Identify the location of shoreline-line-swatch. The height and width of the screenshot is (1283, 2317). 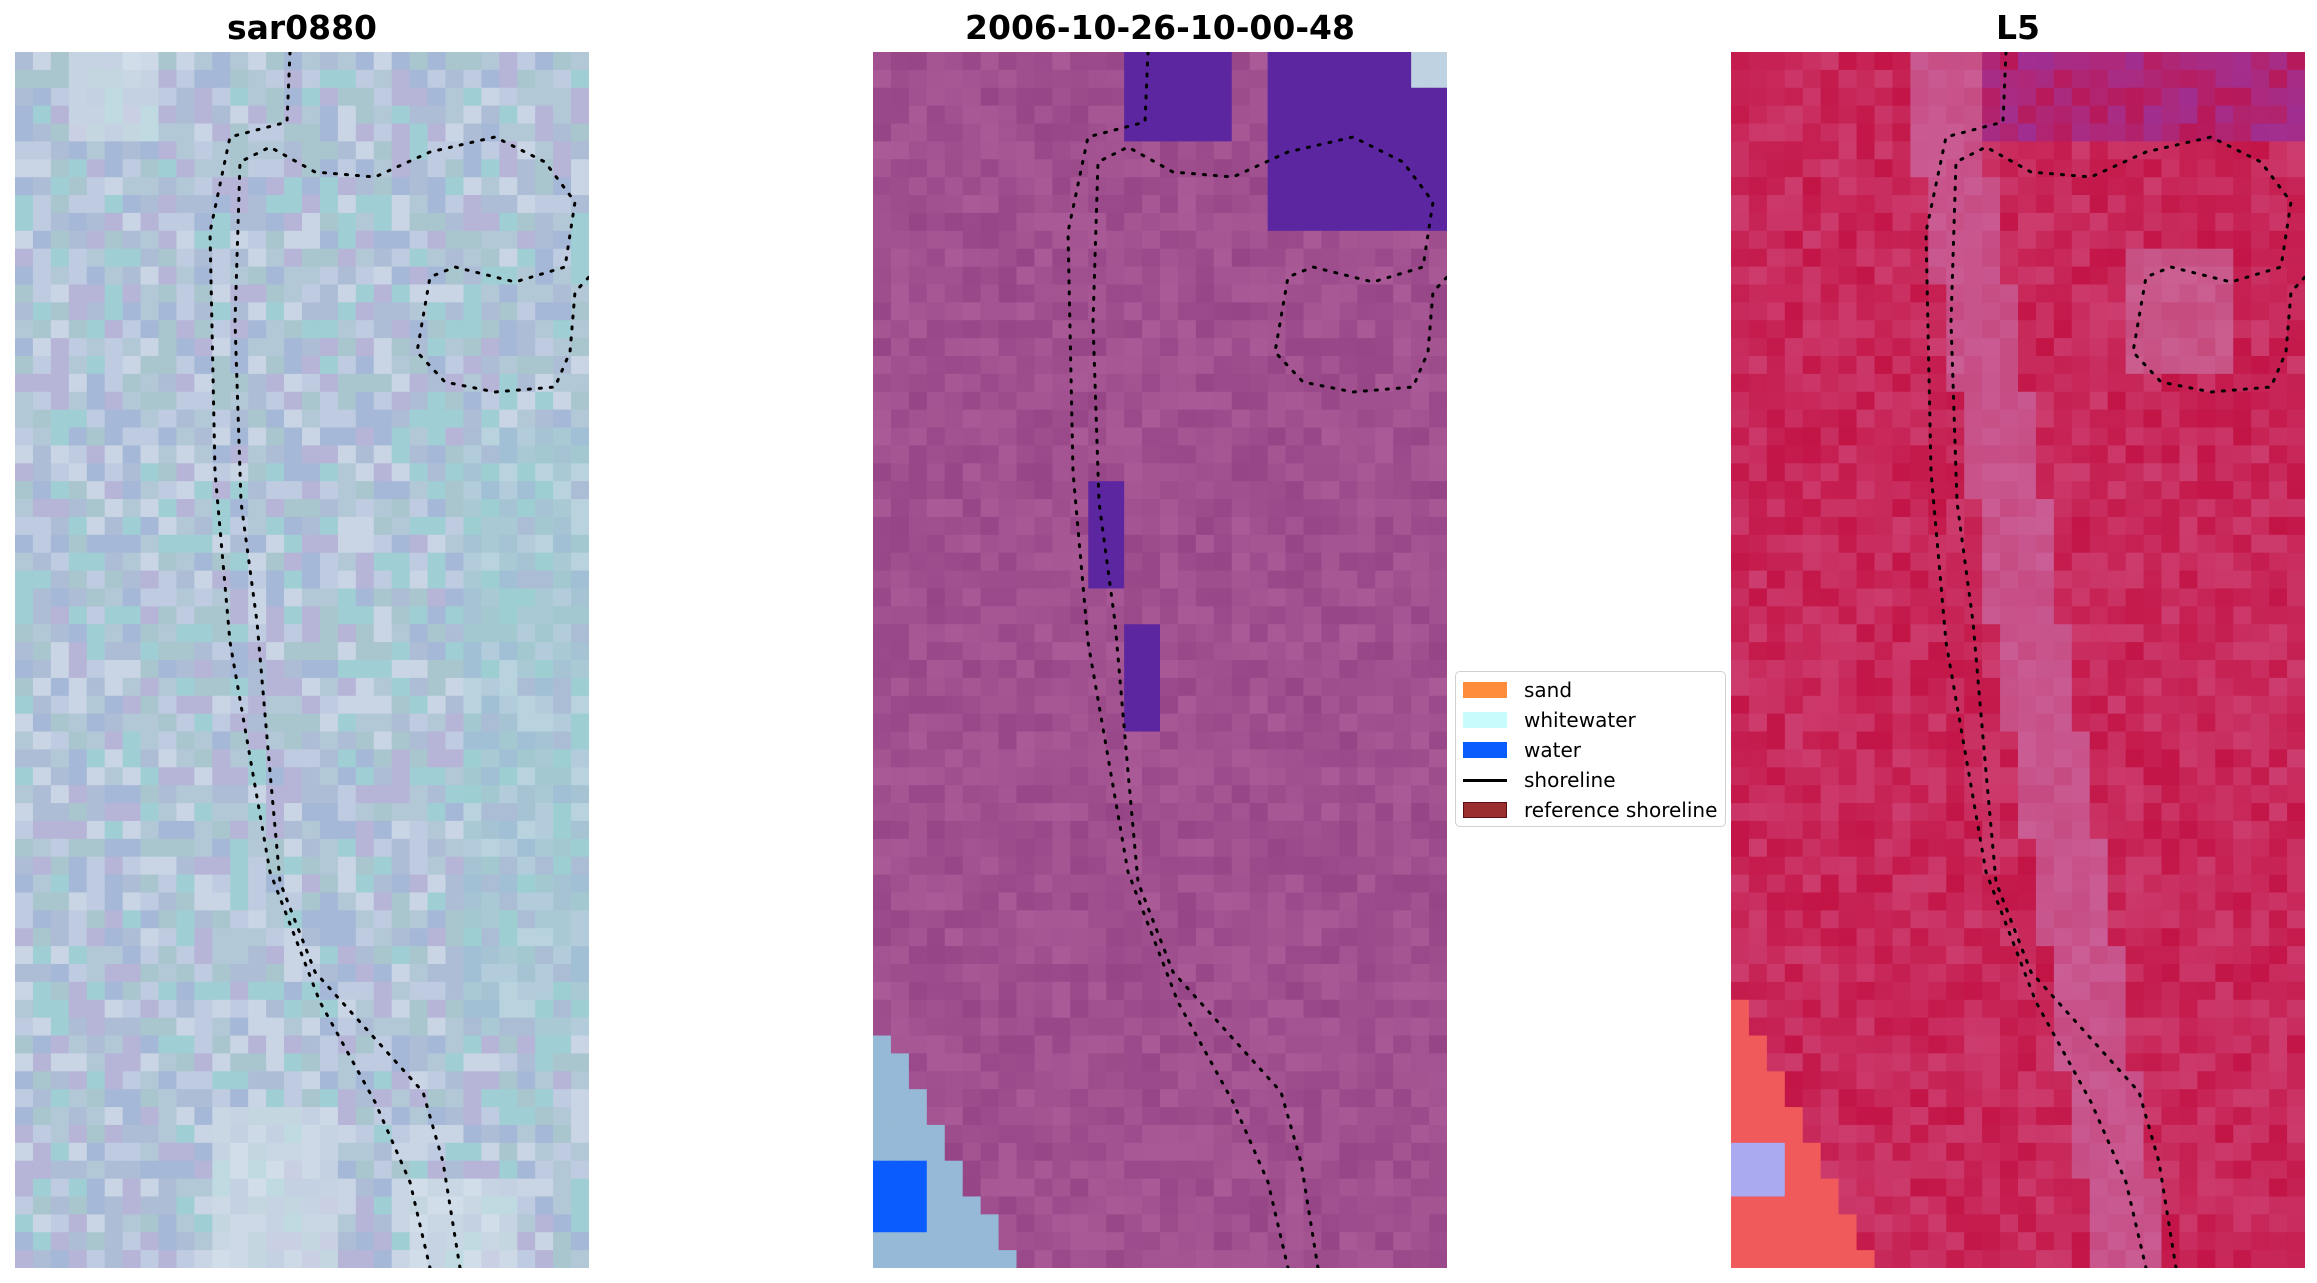
(1485, 780).